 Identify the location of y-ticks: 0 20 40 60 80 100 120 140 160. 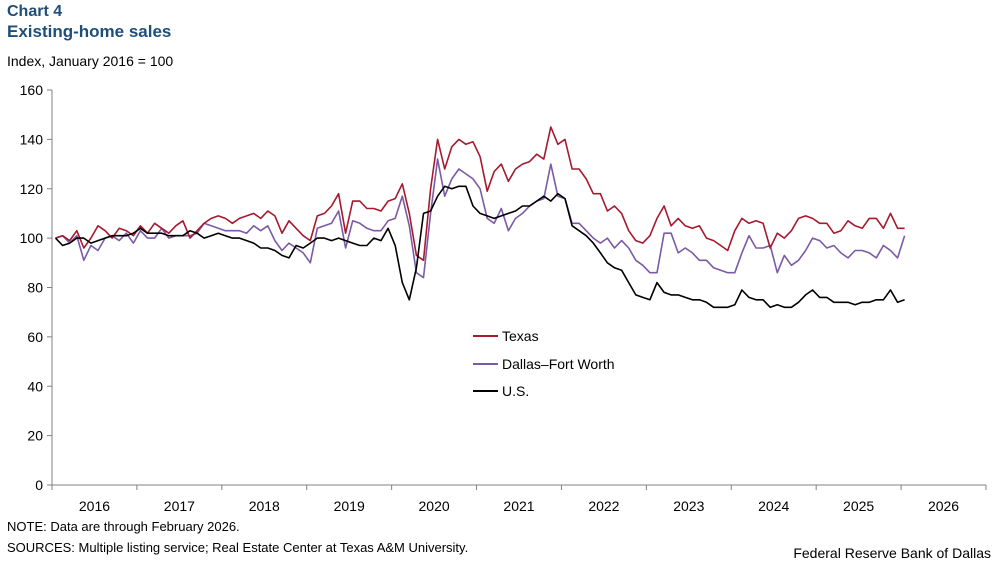
(36, 287).